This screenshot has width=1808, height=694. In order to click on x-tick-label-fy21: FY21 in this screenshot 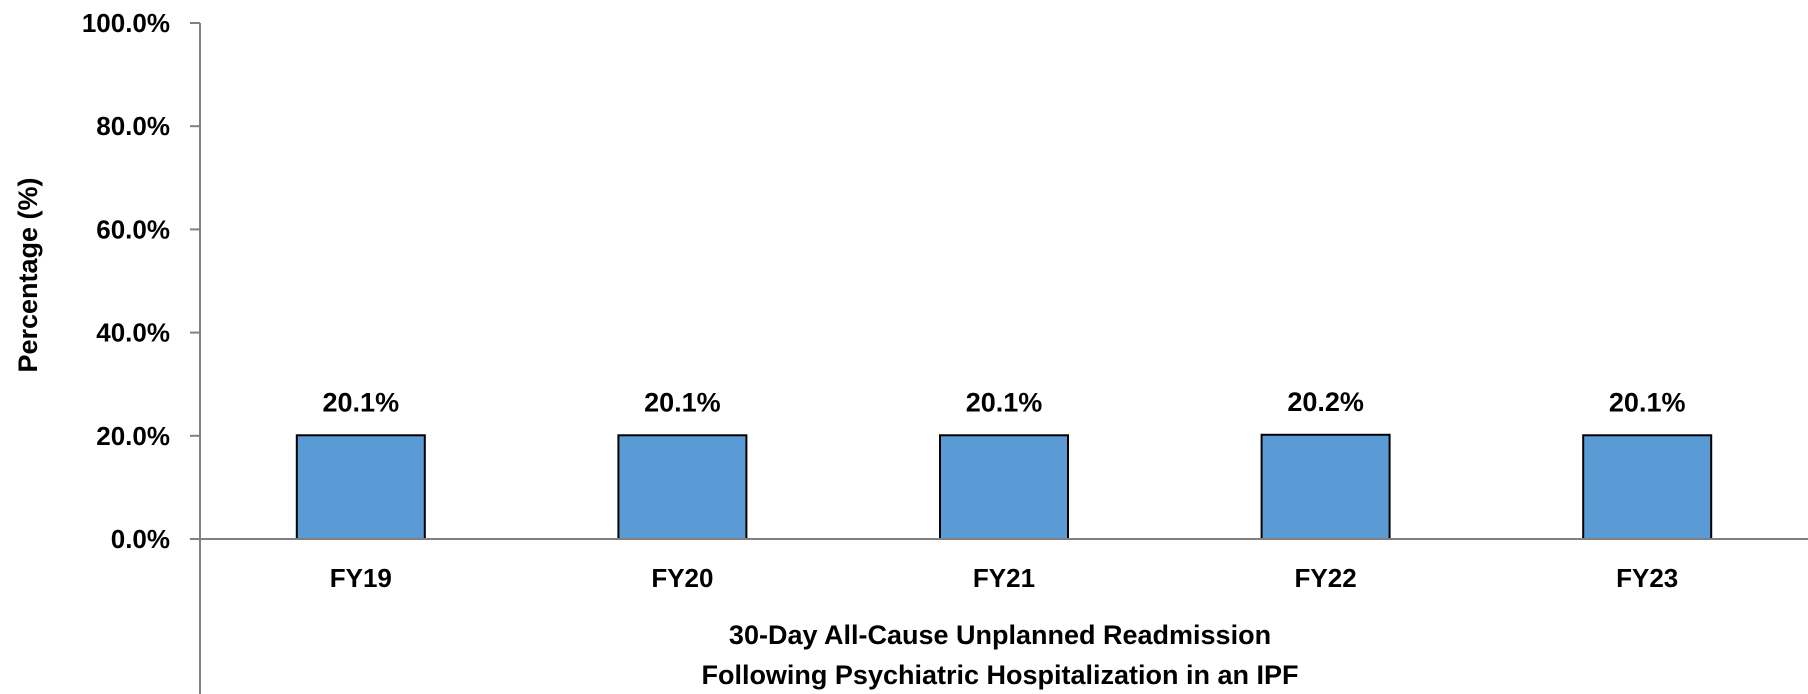, I will do `click(1004, 578)`.